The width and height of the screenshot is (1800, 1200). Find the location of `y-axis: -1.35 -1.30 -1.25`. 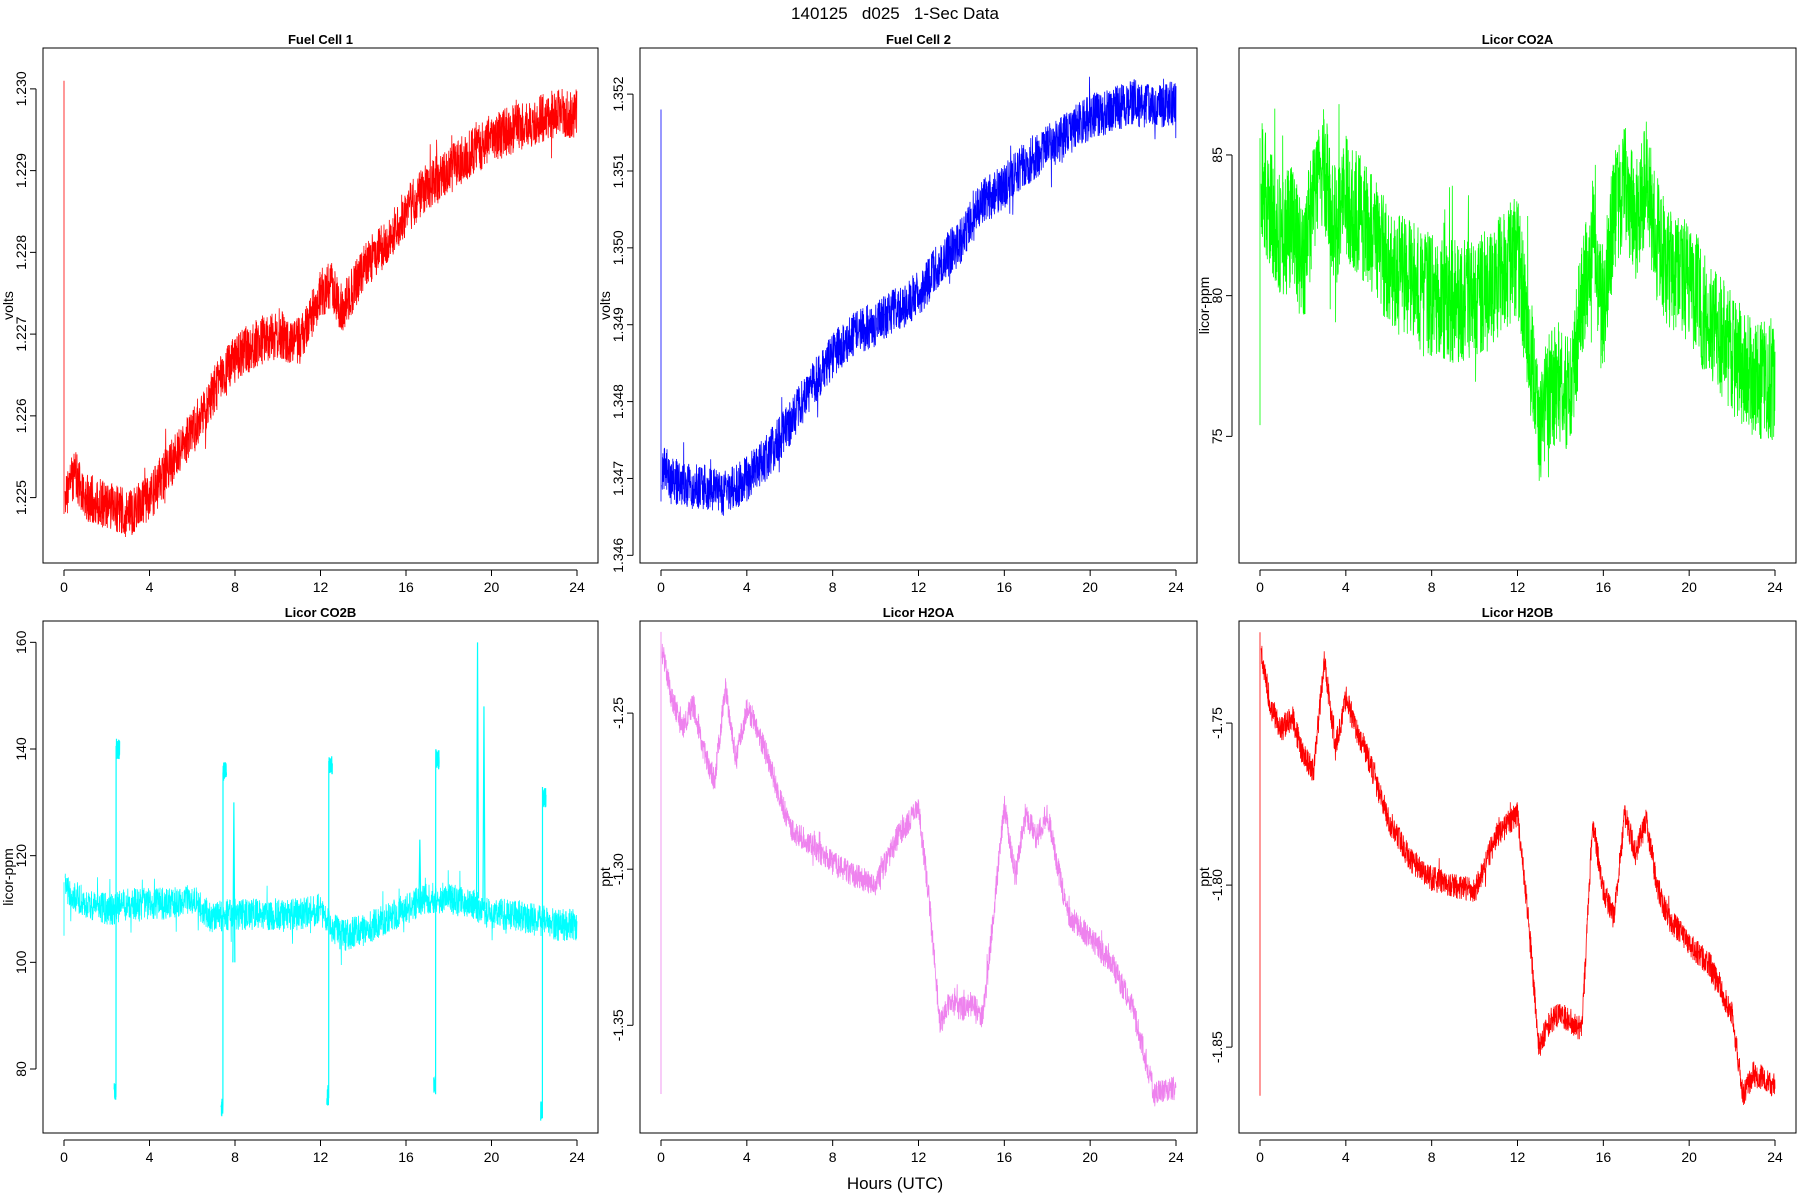

y-axis: -1.35 -1.30 -1.25 is located at coordinates (622, 869).